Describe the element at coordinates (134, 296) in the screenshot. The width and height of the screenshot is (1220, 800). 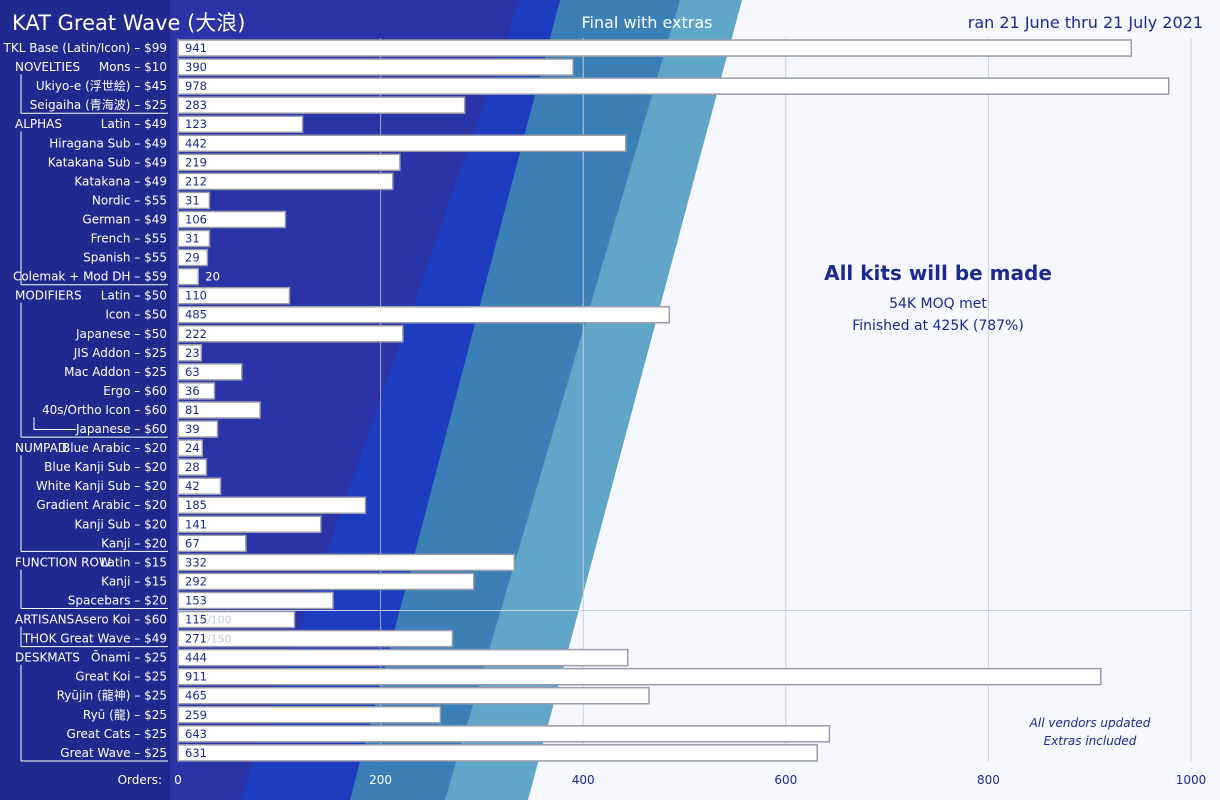
I see `row-label: Latin – $50` at that location.